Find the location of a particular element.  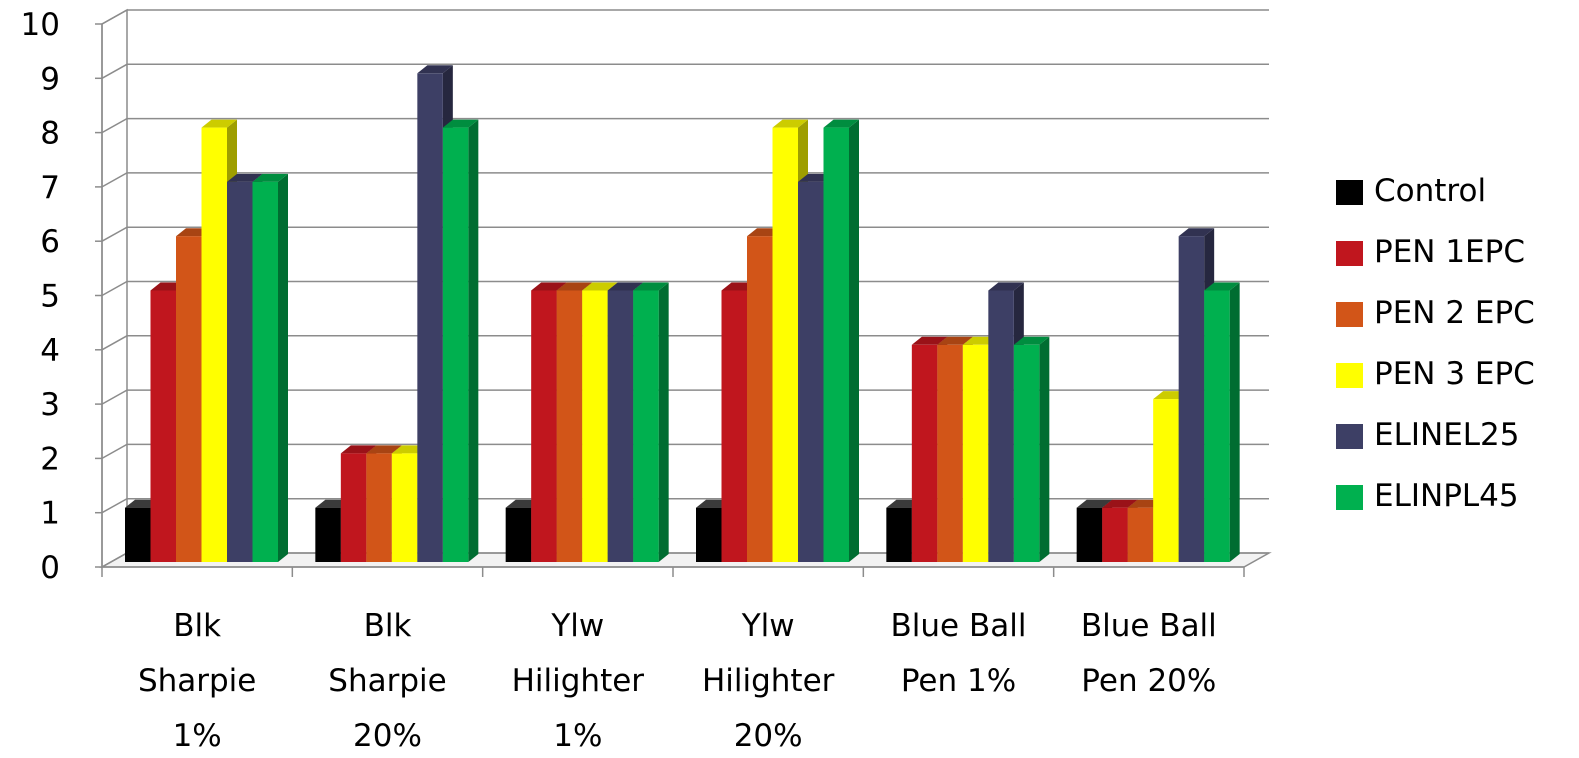

legend-item: Control is located at coordinates (1411, 191).